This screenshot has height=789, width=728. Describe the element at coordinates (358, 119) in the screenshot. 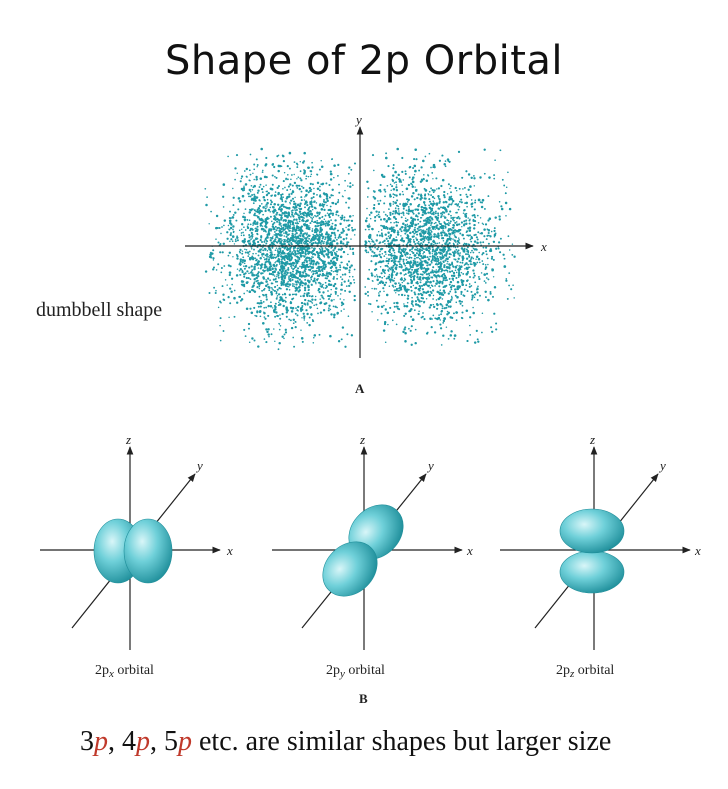

I see `y-axis-label: y` at that location.